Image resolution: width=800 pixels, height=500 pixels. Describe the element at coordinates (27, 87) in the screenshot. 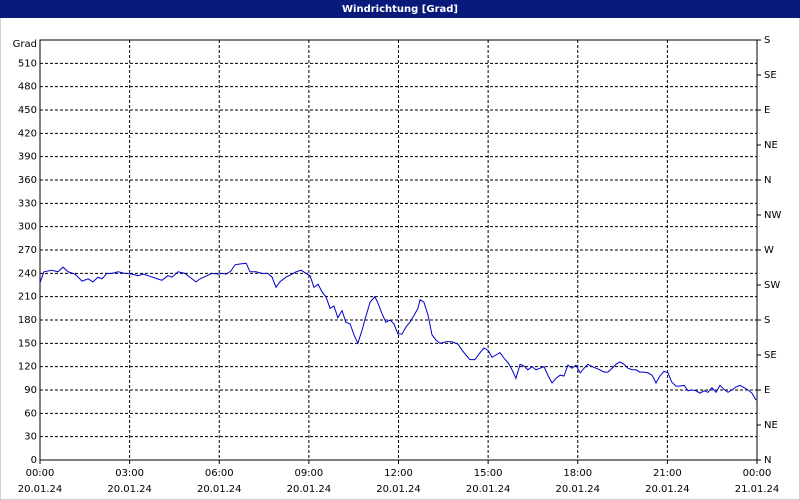

I see `y-tick-label: 480` at that location.